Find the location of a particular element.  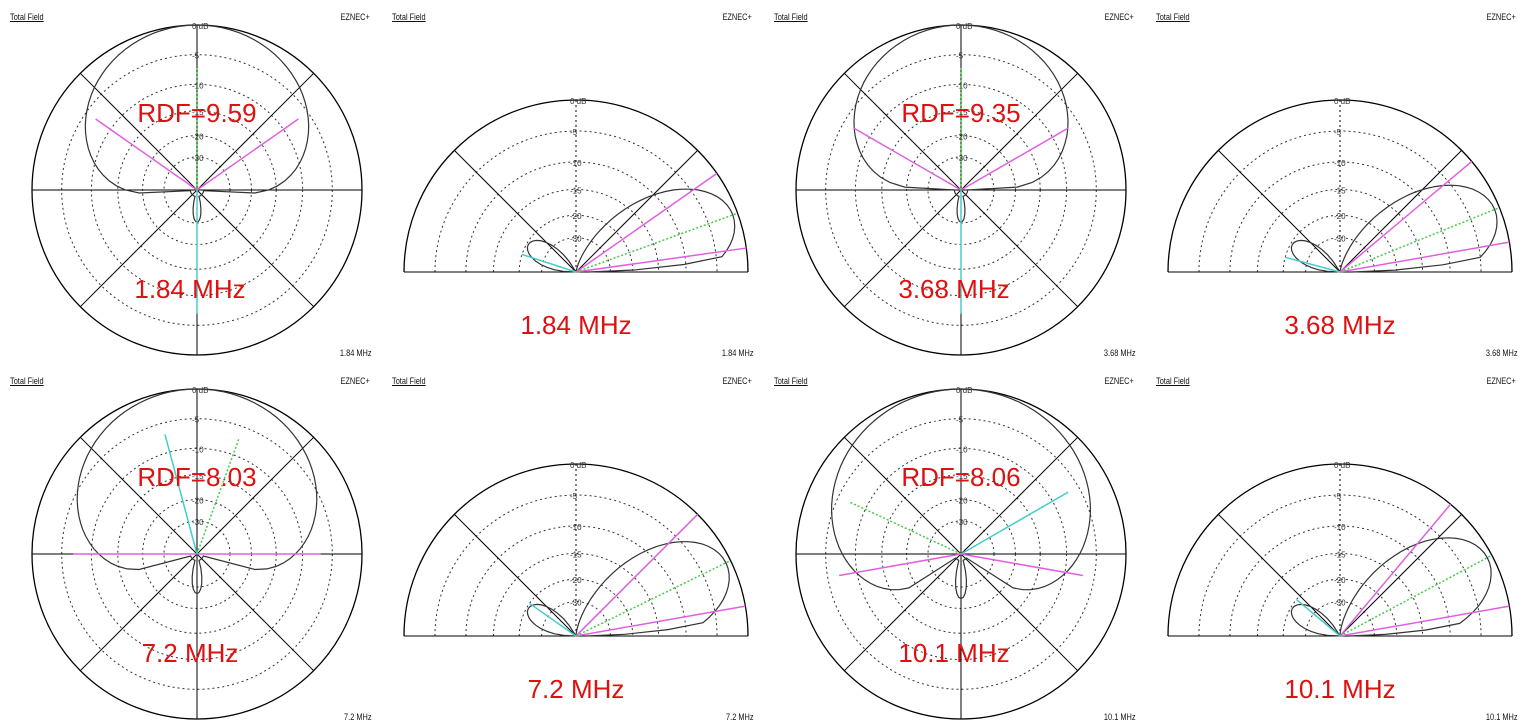

polar-chart: 0 dB -5 -10 -15 -20 -30 RDF=9.35 3.68 MHz is located at coordinates (961, 189).